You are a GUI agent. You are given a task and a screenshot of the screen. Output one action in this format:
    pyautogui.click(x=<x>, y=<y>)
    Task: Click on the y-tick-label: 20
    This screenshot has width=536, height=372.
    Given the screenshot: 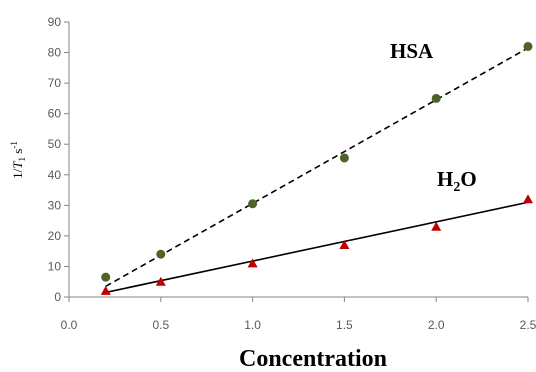 What is the action you would take?
    pyautogui.click(x=55, y=236)
    